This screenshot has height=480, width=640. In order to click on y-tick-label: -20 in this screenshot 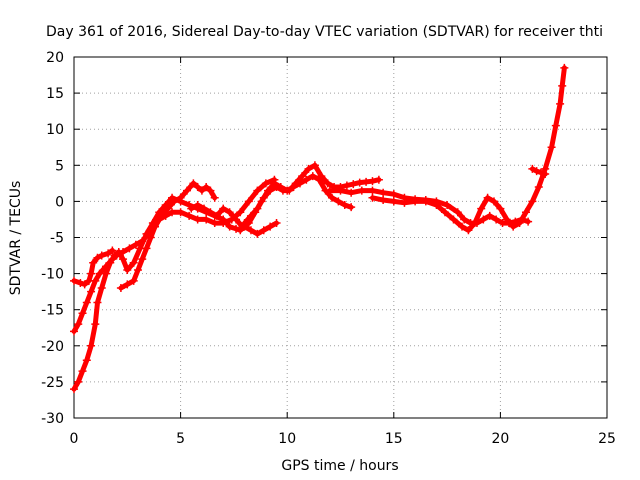, I will do `click(52, 347)`.